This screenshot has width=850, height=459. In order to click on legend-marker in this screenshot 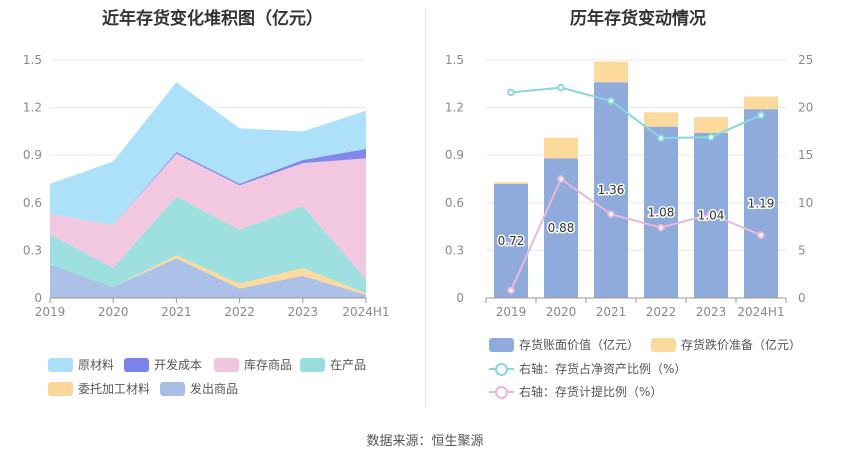, I will do `click(501, 392)`.